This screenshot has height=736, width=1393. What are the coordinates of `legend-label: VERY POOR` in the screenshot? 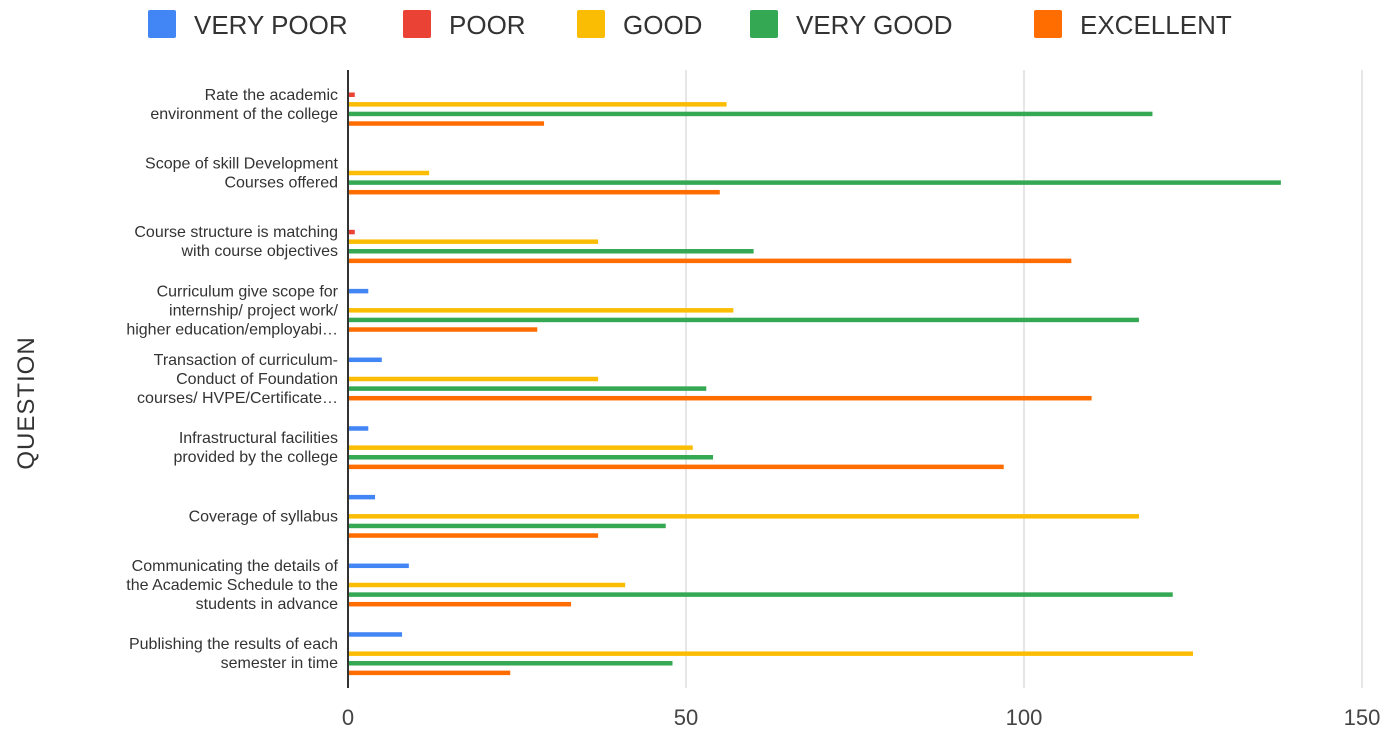 It's located at (271, 25).